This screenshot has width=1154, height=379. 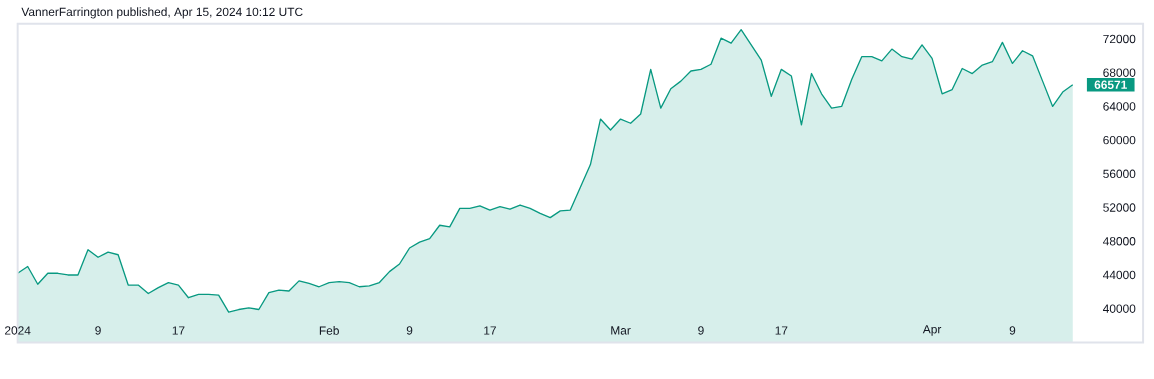 What do you see at coordinates (18, 330) in the screenshot?
I see `x-tick-label: 2024` at bounding box center [18, 330].